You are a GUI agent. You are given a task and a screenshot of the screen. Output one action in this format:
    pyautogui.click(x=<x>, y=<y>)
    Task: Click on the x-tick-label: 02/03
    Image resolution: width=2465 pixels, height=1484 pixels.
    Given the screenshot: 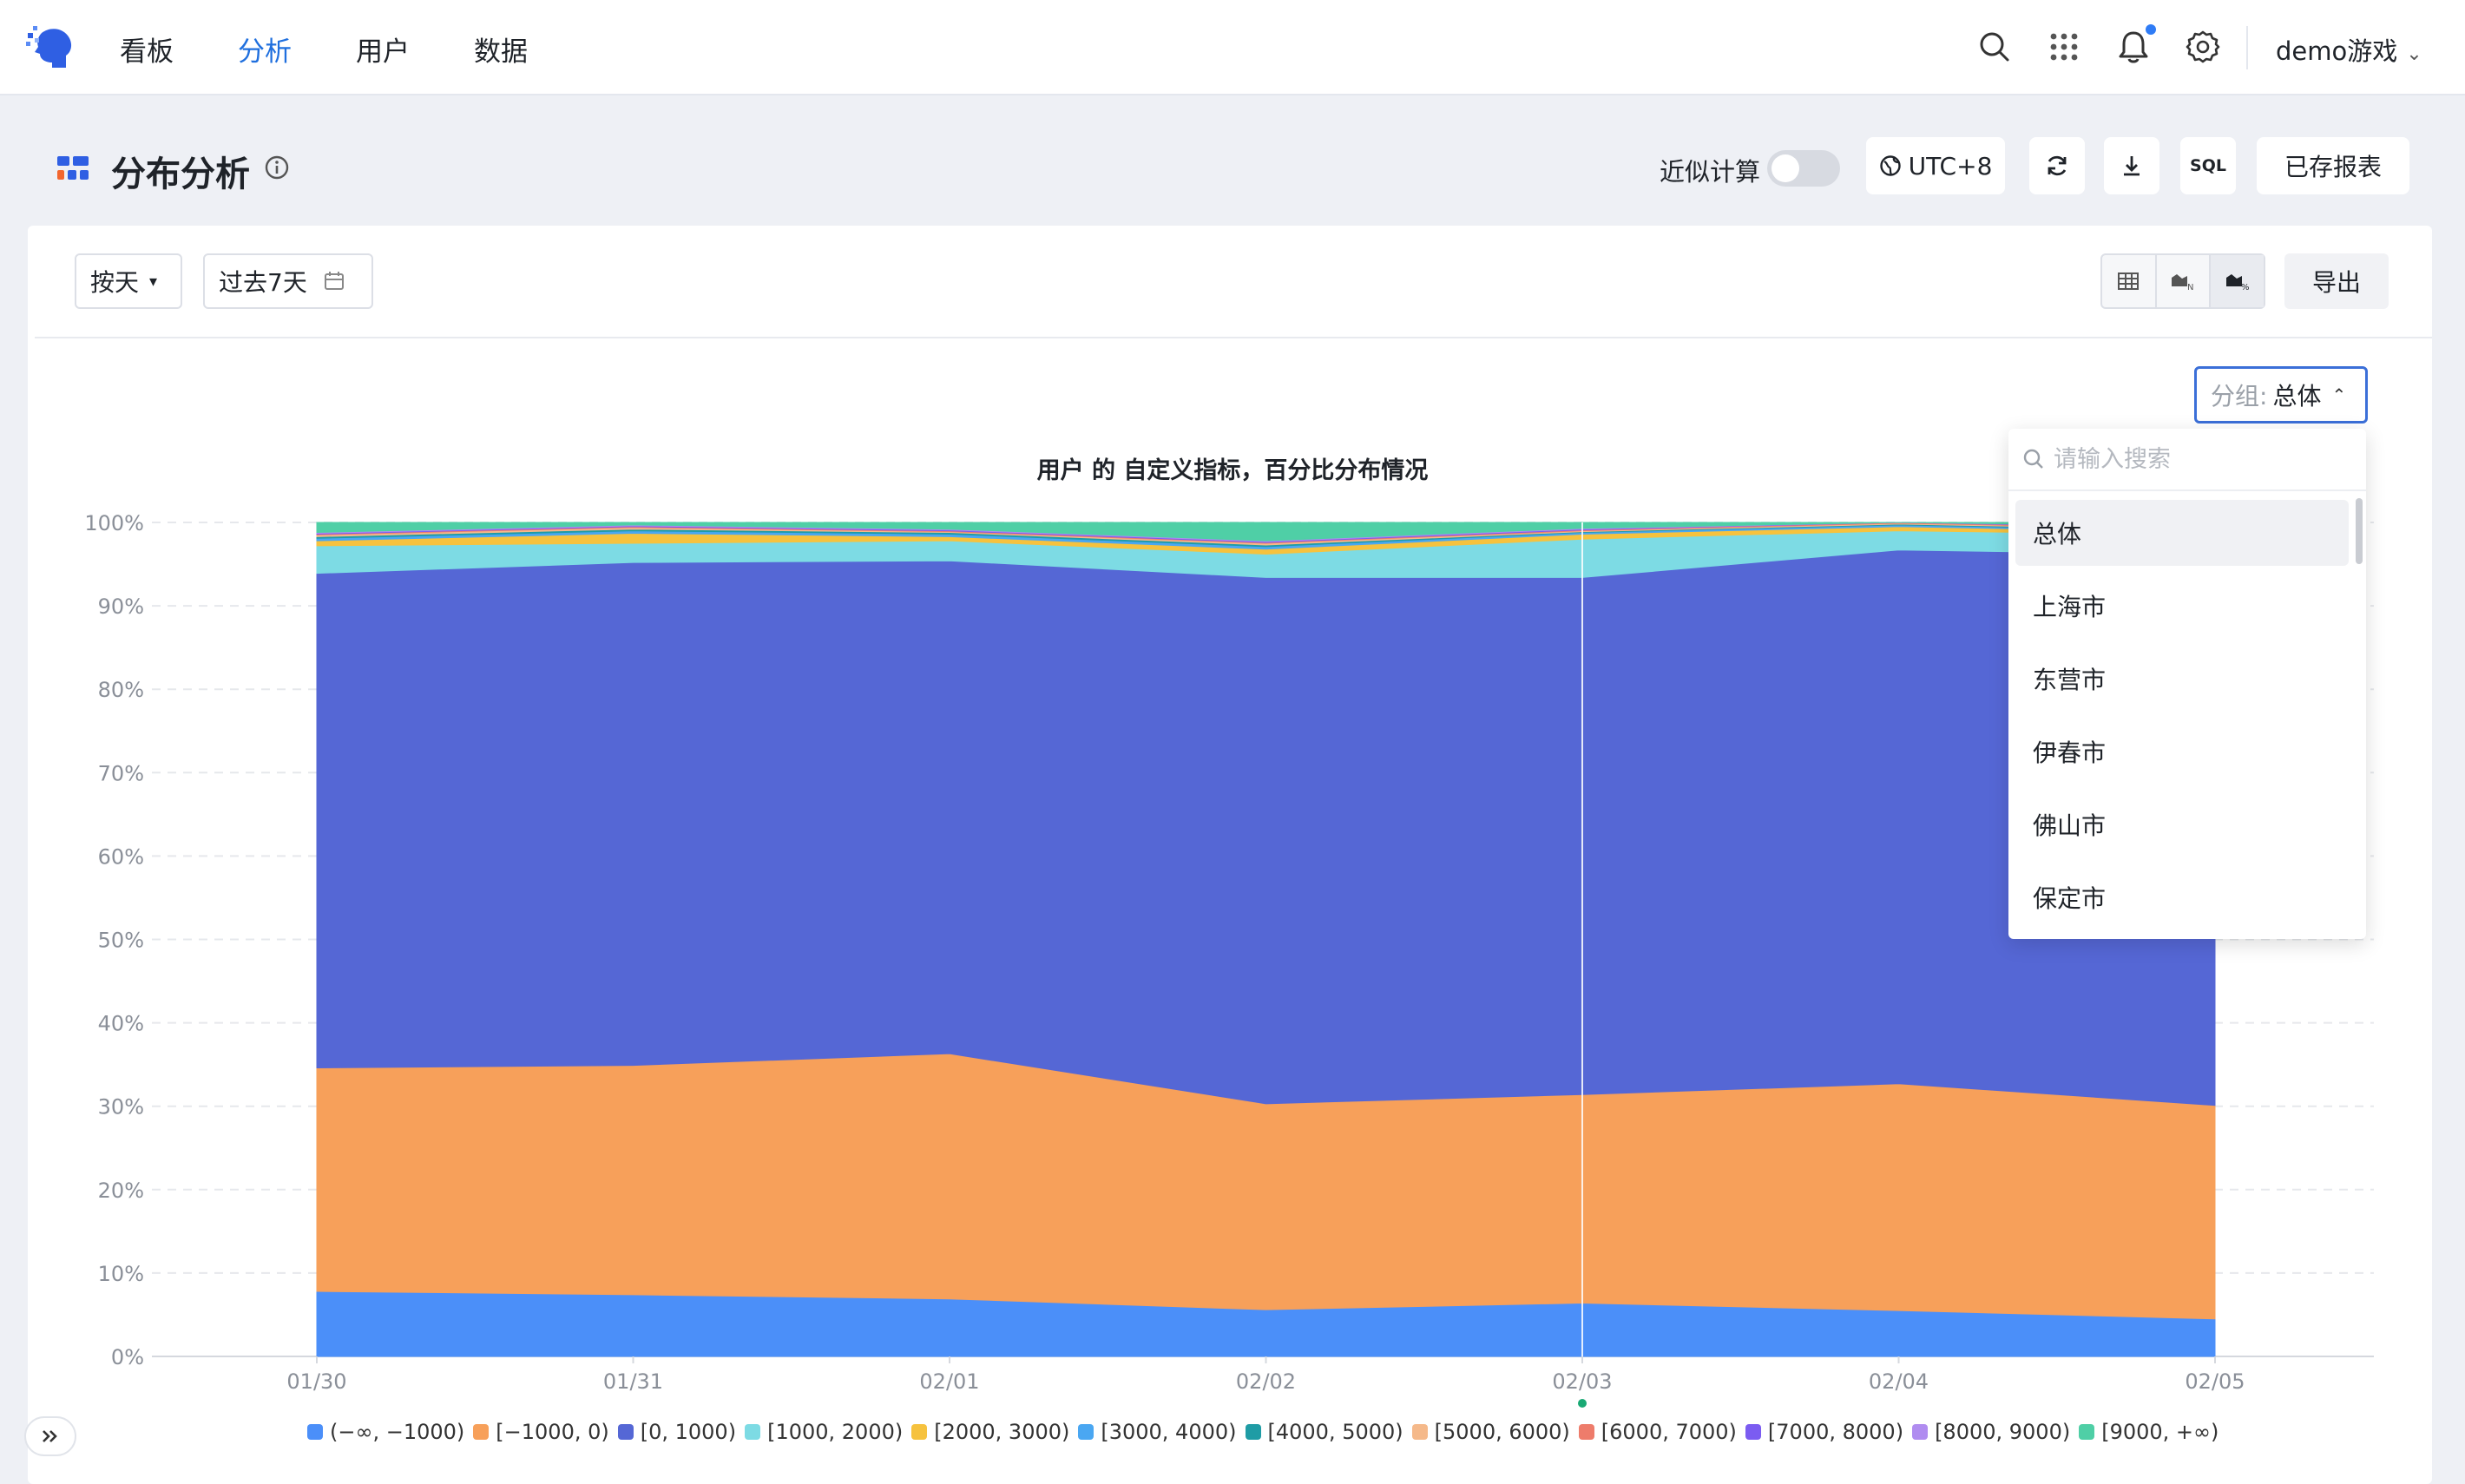 What is the action you would take?
    pyautogui.click(x=1582, y=1381)
    